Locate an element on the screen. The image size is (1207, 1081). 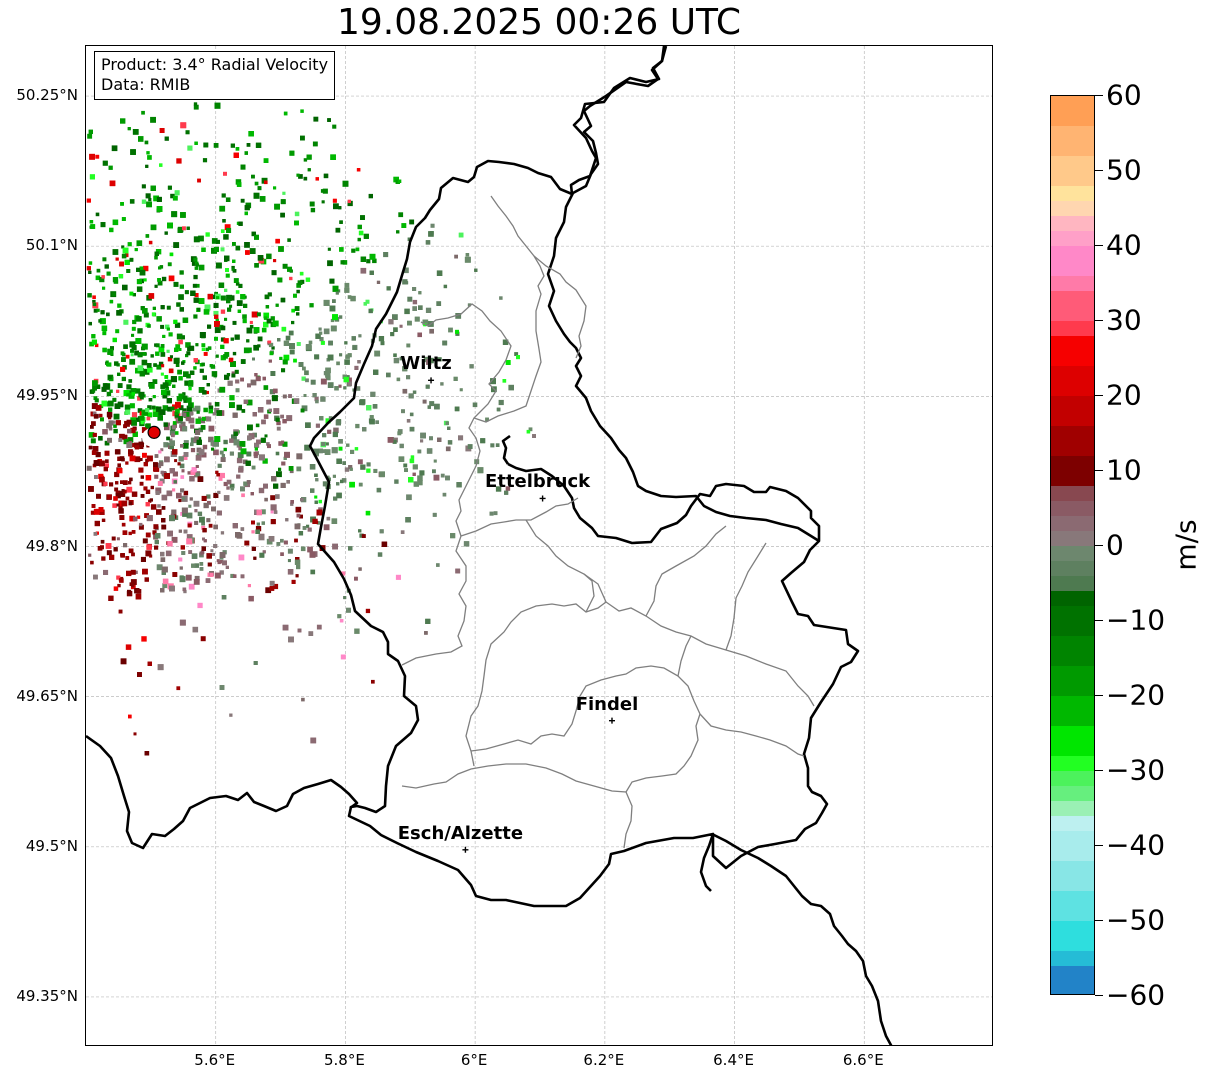
canton-border is located at coordinates (670, 613).